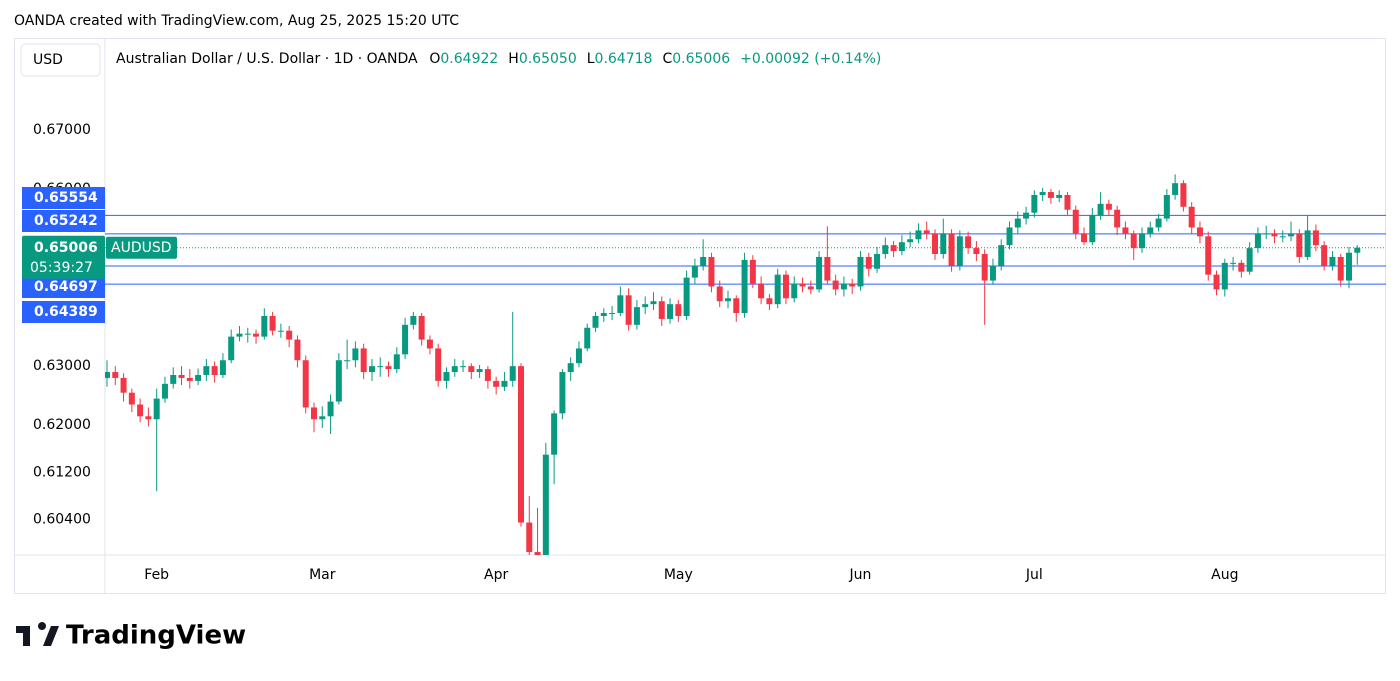 The width and height of the screenshot is (1400, 681). What do you see at coordinates (1034, 575) in the screenshot?
I see `x-tick-label: Jul` at bounding box center [1034, 575].